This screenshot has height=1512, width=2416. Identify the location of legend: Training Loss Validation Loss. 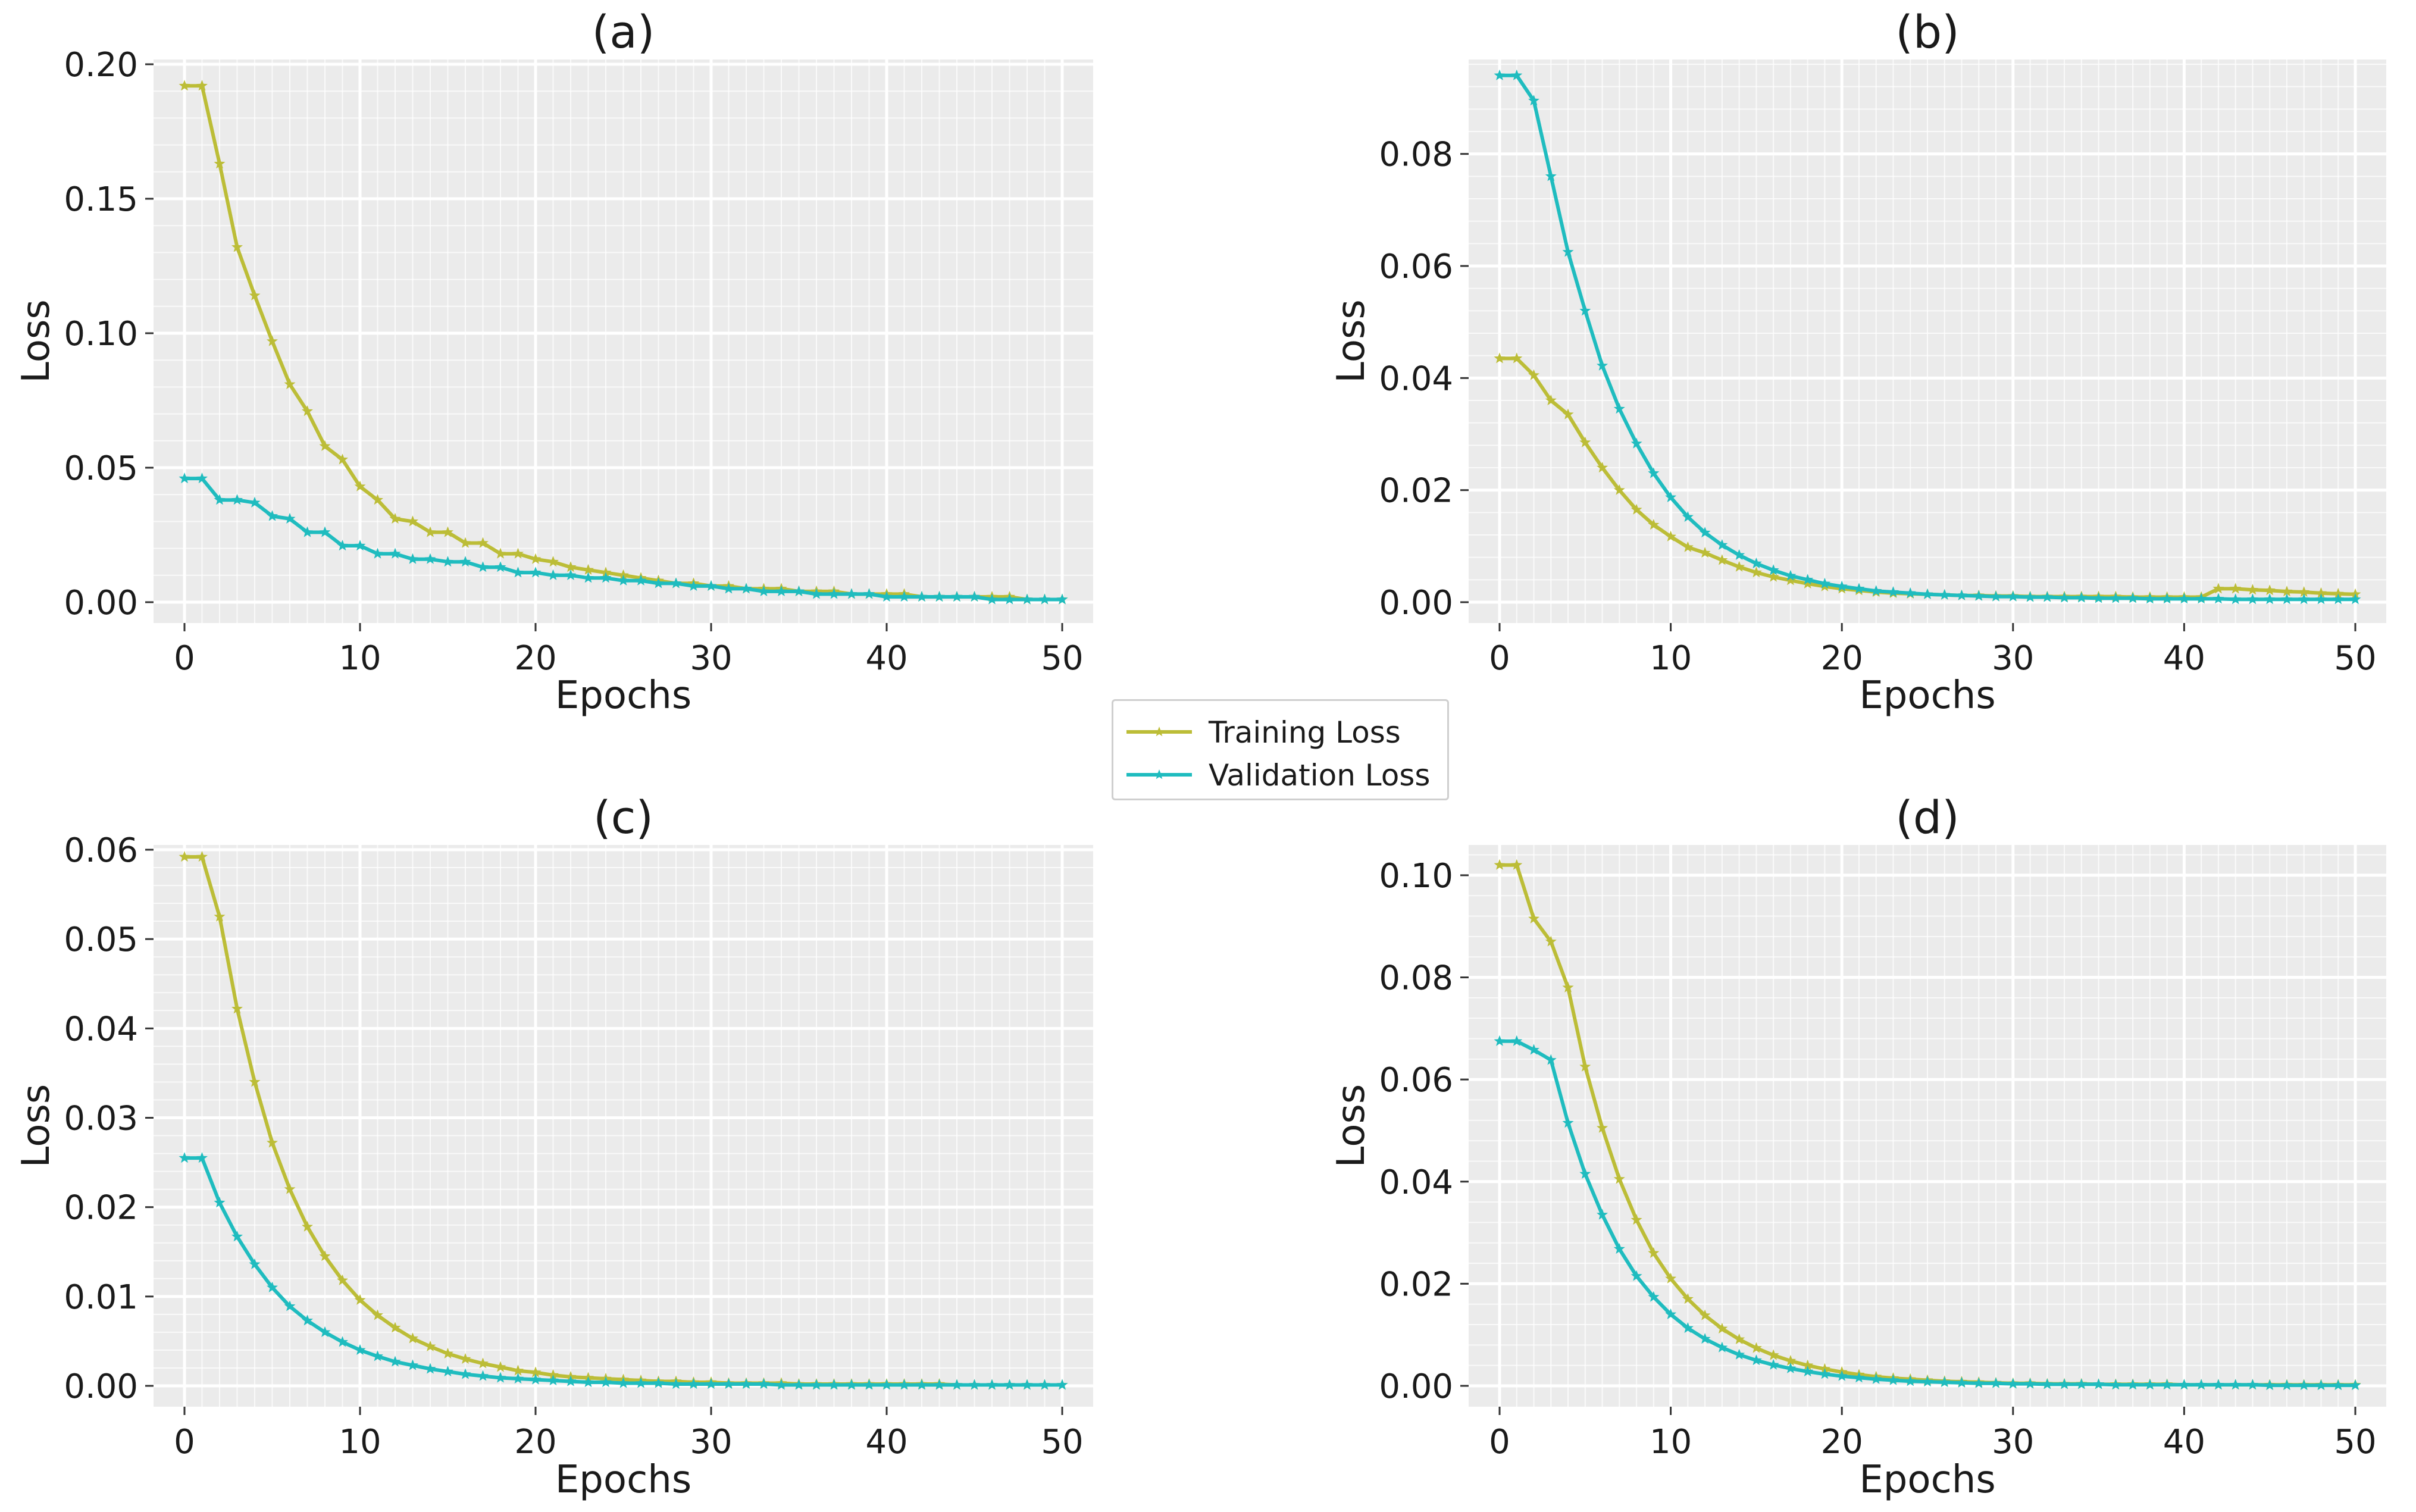
(1280, 749).